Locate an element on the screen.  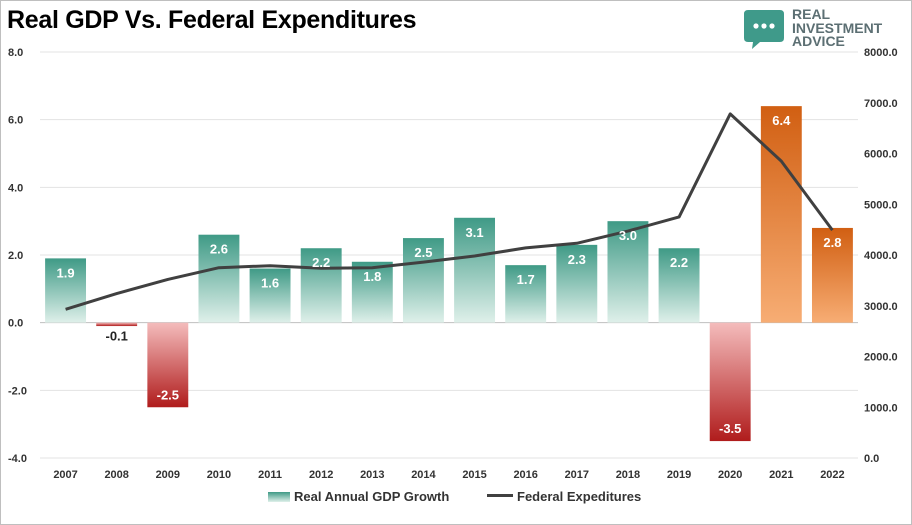
y-left-tick-label: -2.0 is located at coordinates (17, 391).